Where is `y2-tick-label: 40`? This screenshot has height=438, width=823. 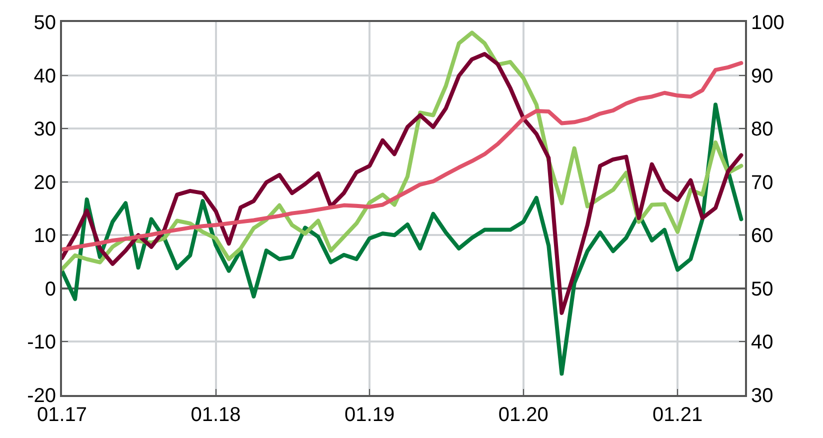 y2-tick-label: 40 is located at coordinates (762, 343).